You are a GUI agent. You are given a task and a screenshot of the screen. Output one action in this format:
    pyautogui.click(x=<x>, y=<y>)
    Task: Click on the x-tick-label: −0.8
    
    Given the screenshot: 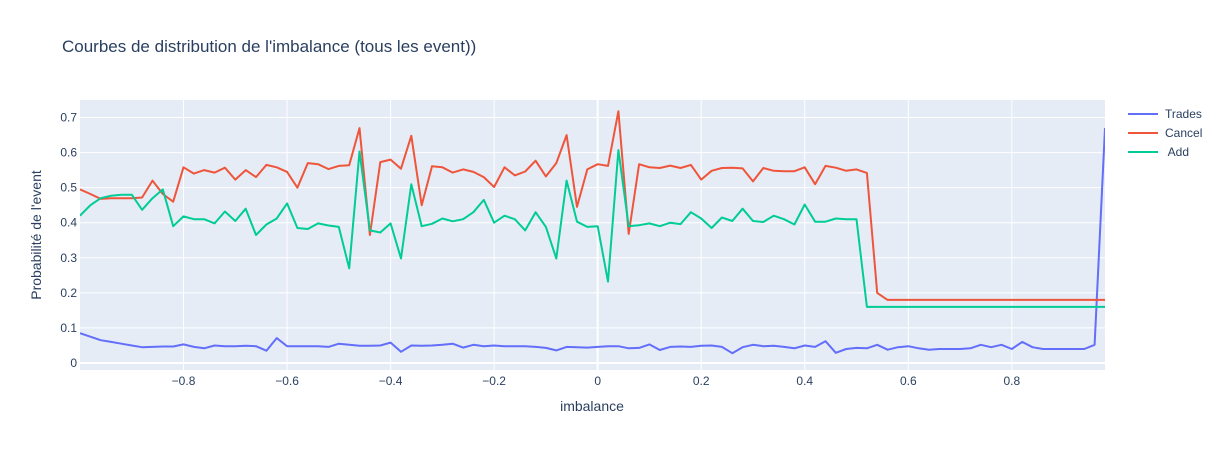 What is the action you would take?
    pyautogui.click(x=184, y=381)
    